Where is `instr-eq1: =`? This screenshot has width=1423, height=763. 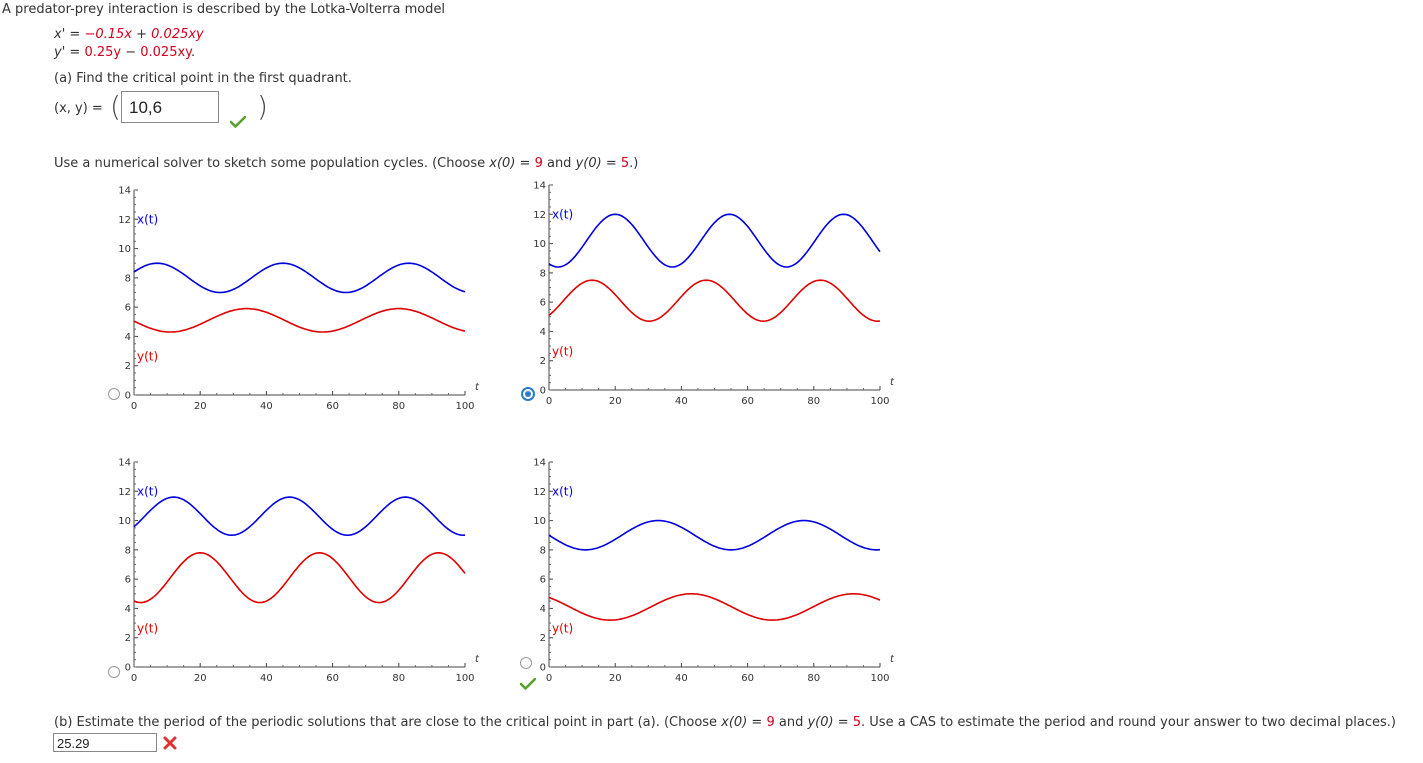
instr-eq1: = is located at coordinates (525, 163).